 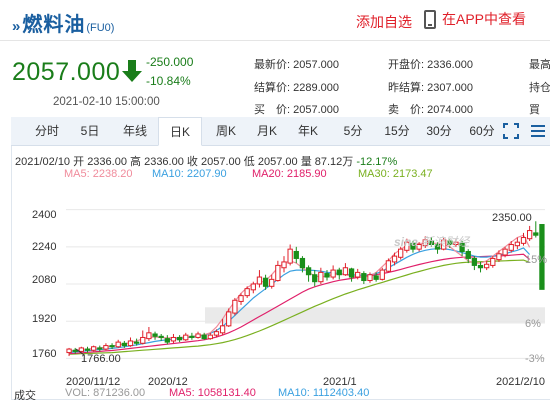 I want to click on quote-label: 持仓, so click(x=539, y=88).